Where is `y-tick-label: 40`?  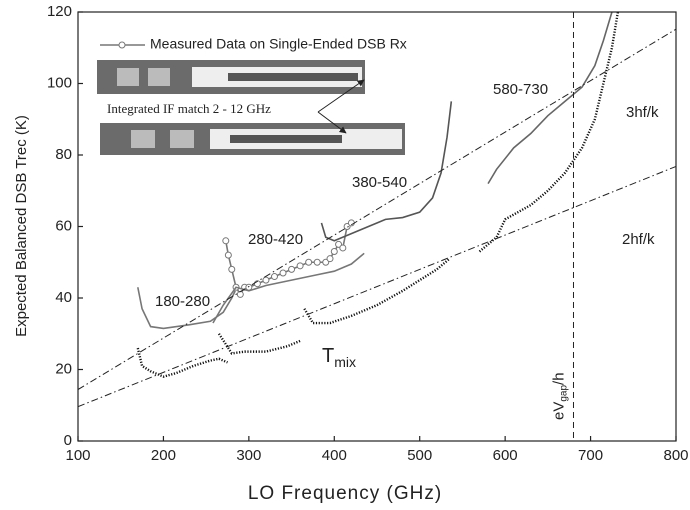
y-tick-label: 40 is located at coordinates (63, 297).